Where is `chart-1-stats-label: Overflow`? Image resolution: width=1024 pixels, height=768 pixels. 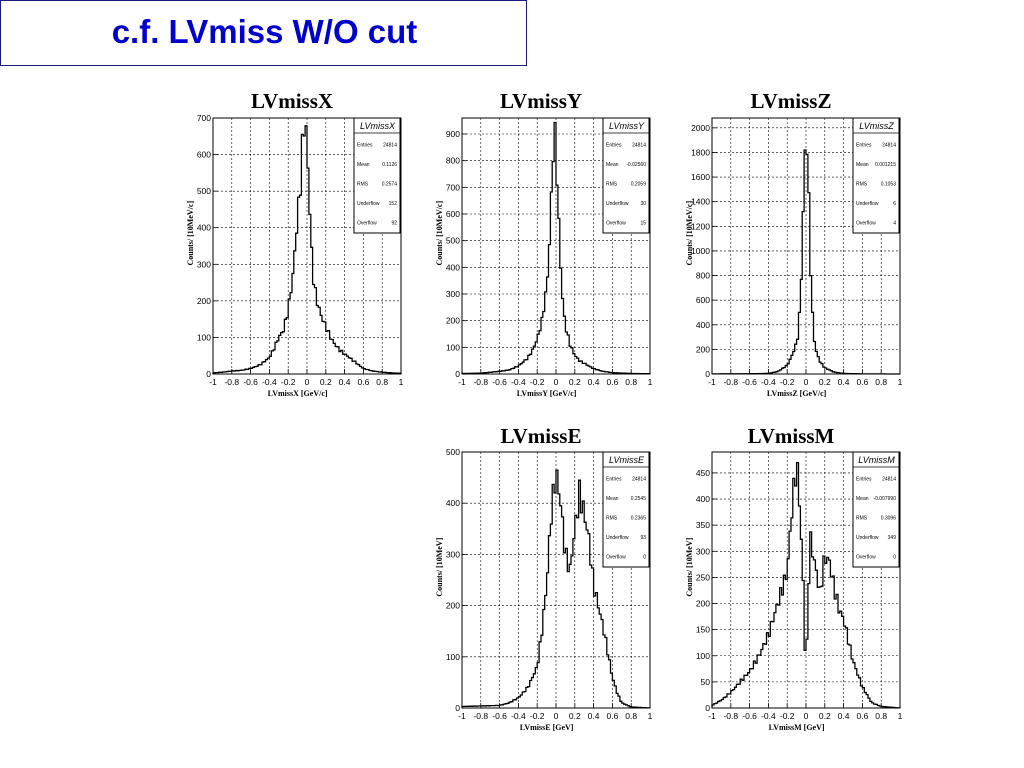
chart-1-stats-label: Overflow is located at coordinates (367, 223).